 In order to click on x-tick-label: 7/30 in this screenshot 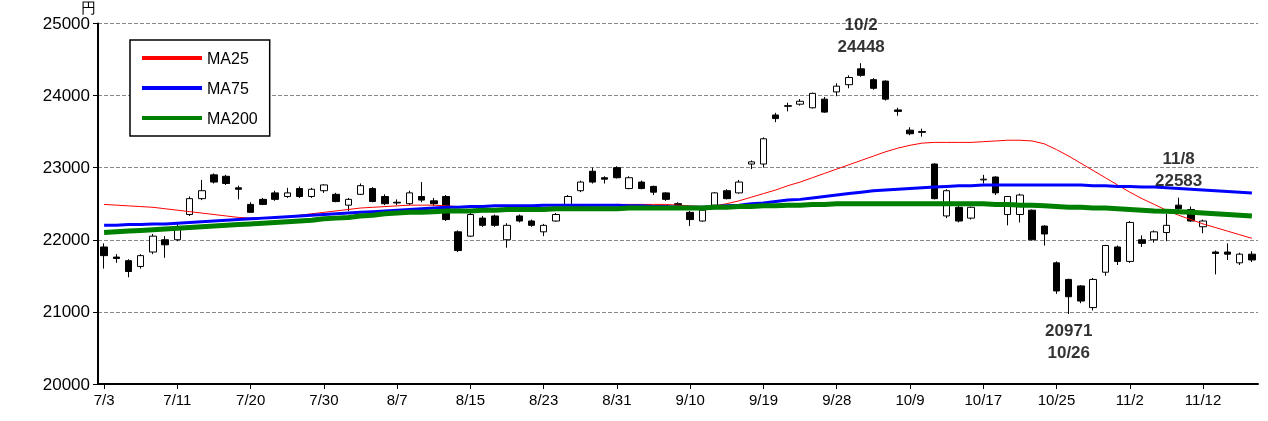, I will do `click(324, 399)`.